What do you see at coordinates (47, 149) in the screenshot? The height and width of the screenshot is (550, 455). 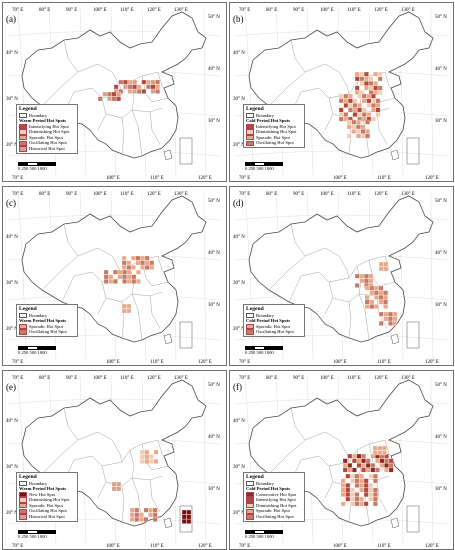 I see `legend-item: Historical Hot Spot` at bounding box center [47, 149].